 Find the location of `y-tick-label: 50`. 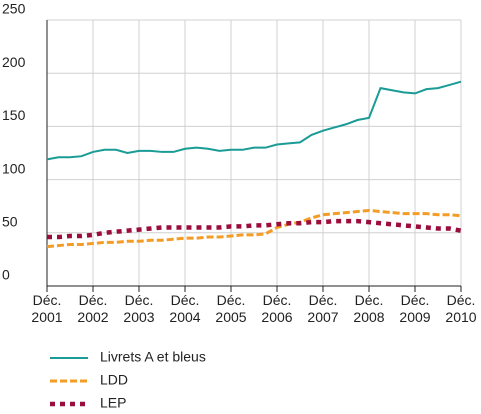

y-tick-label: 50 is located at coordinates (10, 222).